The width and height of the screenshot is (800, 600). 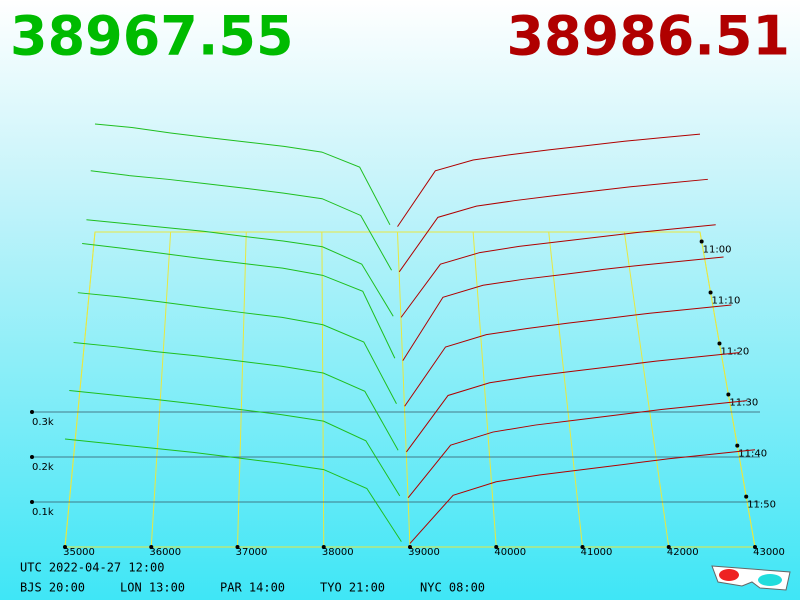 I want to click on x-tick-label: 37000, so click(x=252, y=552).